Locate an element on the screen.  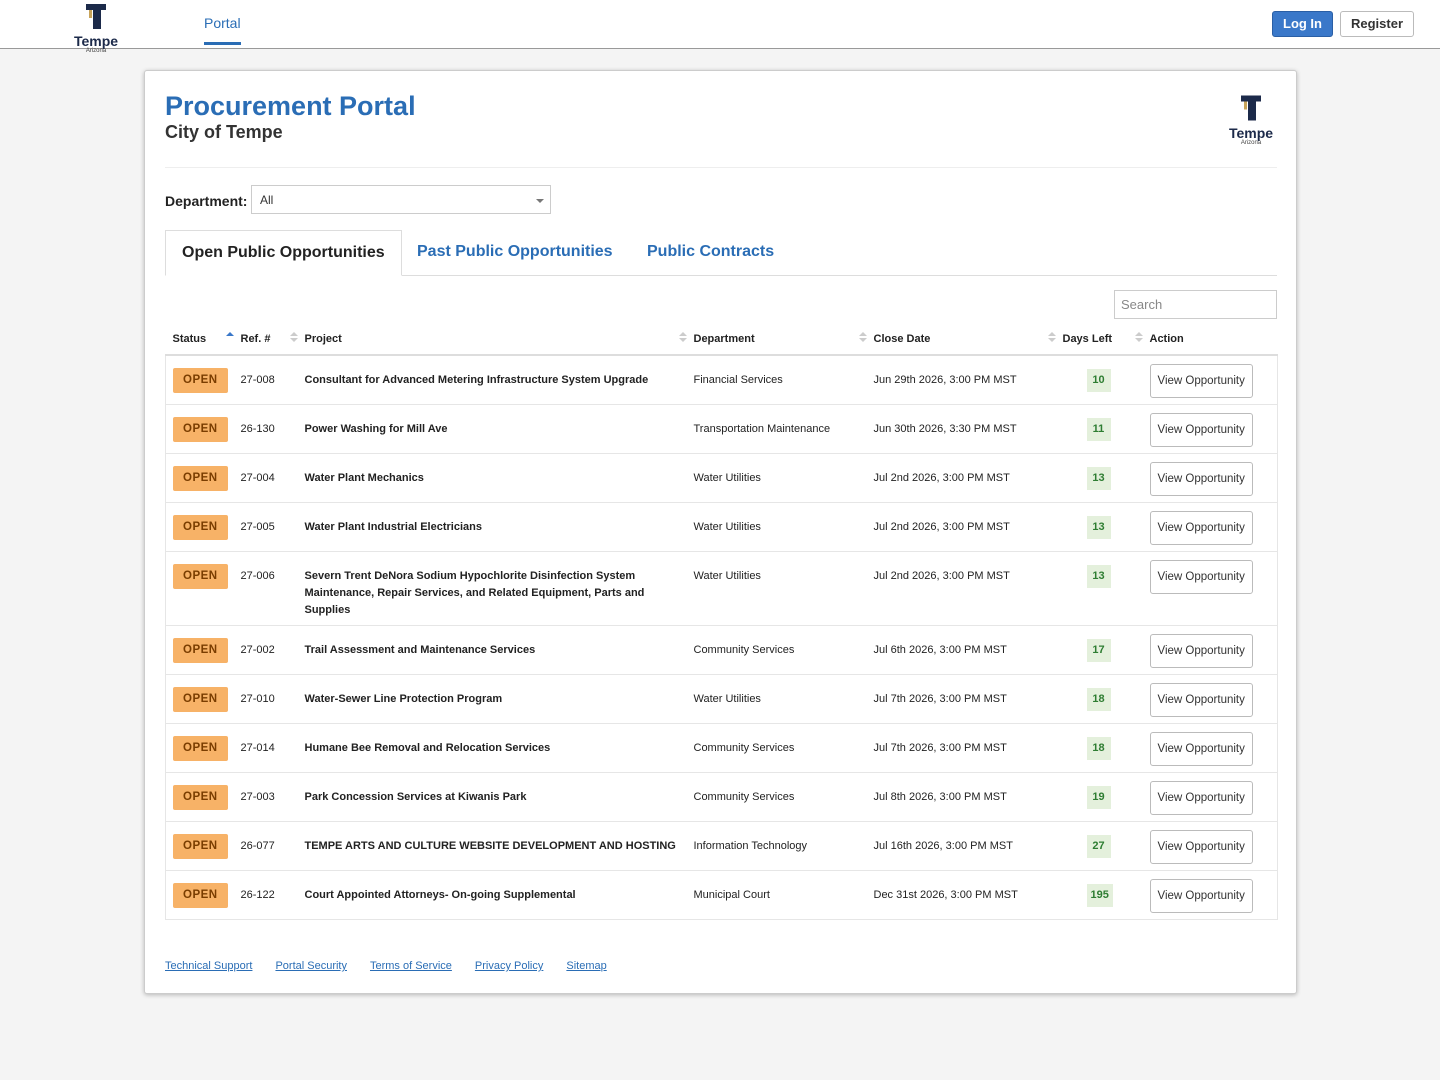
column-header: Status is located at coordinates (199, 341).